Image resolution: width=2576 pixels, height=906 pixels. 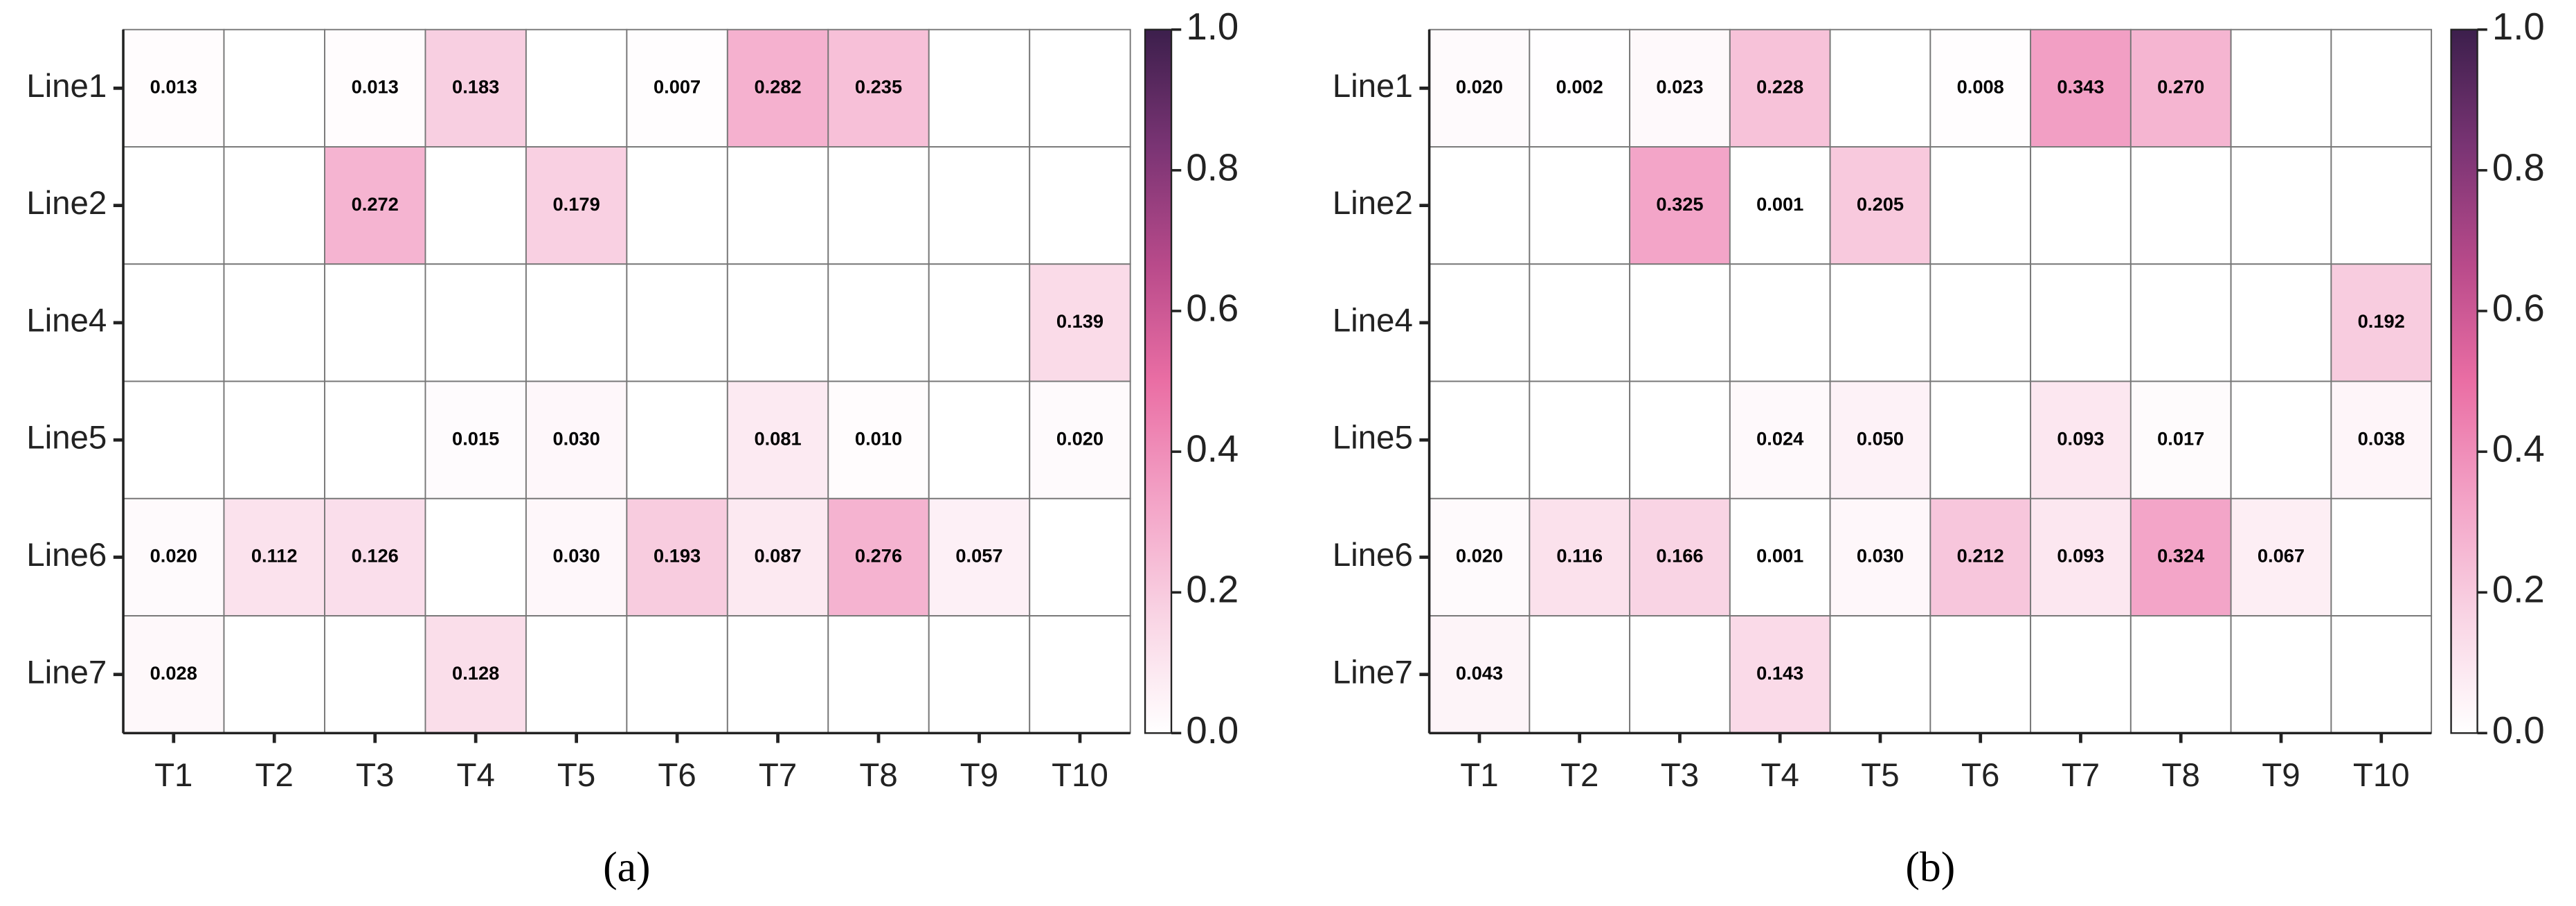 I want to click on cell-label: 0.212, so click(x=1980, y=556).